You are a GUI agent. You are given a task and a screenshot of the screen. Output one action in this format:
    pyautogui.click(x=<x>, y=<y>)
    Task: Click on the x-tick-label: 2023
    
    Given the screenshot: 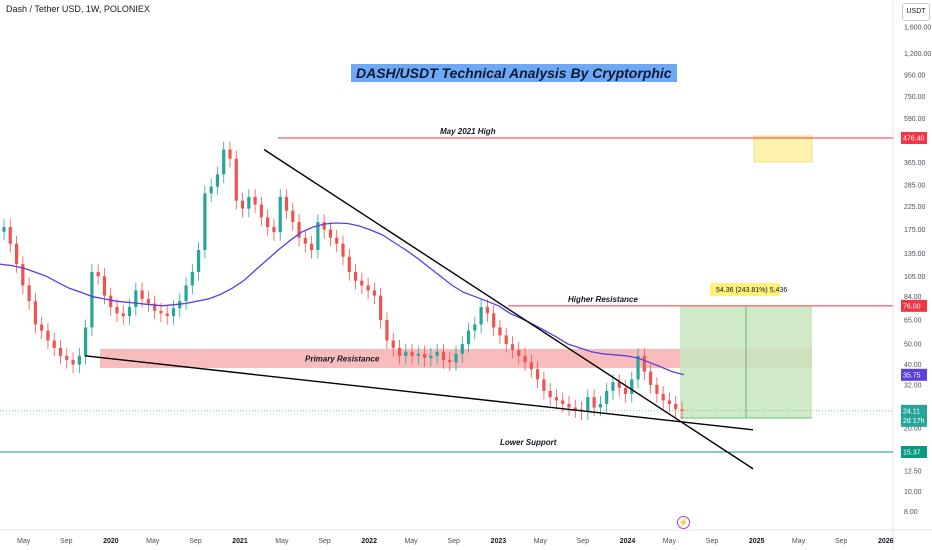 What is the action you would take?
    pyautogui.click(x=499, y=541)
    